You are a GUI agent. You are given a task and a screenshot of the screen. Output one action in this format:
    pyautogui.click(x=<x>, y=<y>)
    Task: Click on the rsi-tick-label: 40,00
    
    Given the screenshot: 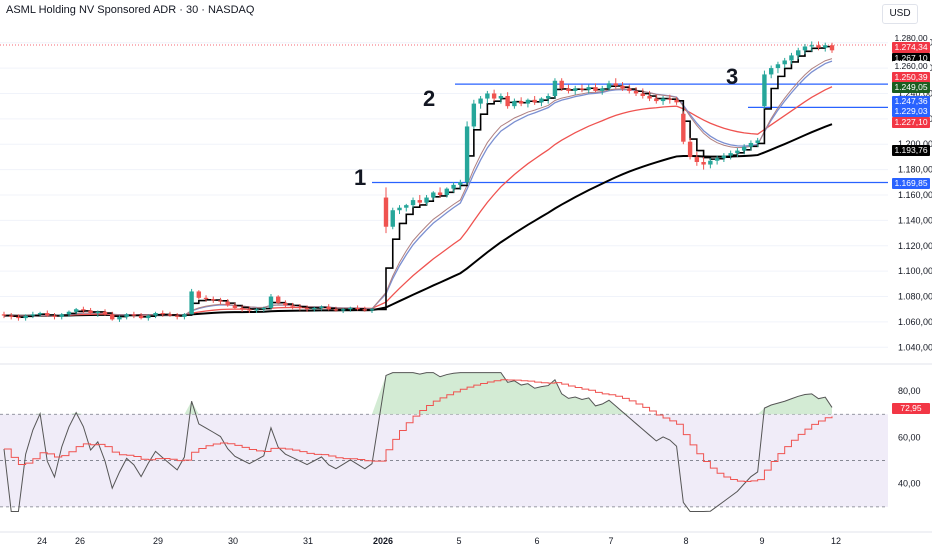 What is the action you would take?
    pyautogui.click(x=909, y=484)
    